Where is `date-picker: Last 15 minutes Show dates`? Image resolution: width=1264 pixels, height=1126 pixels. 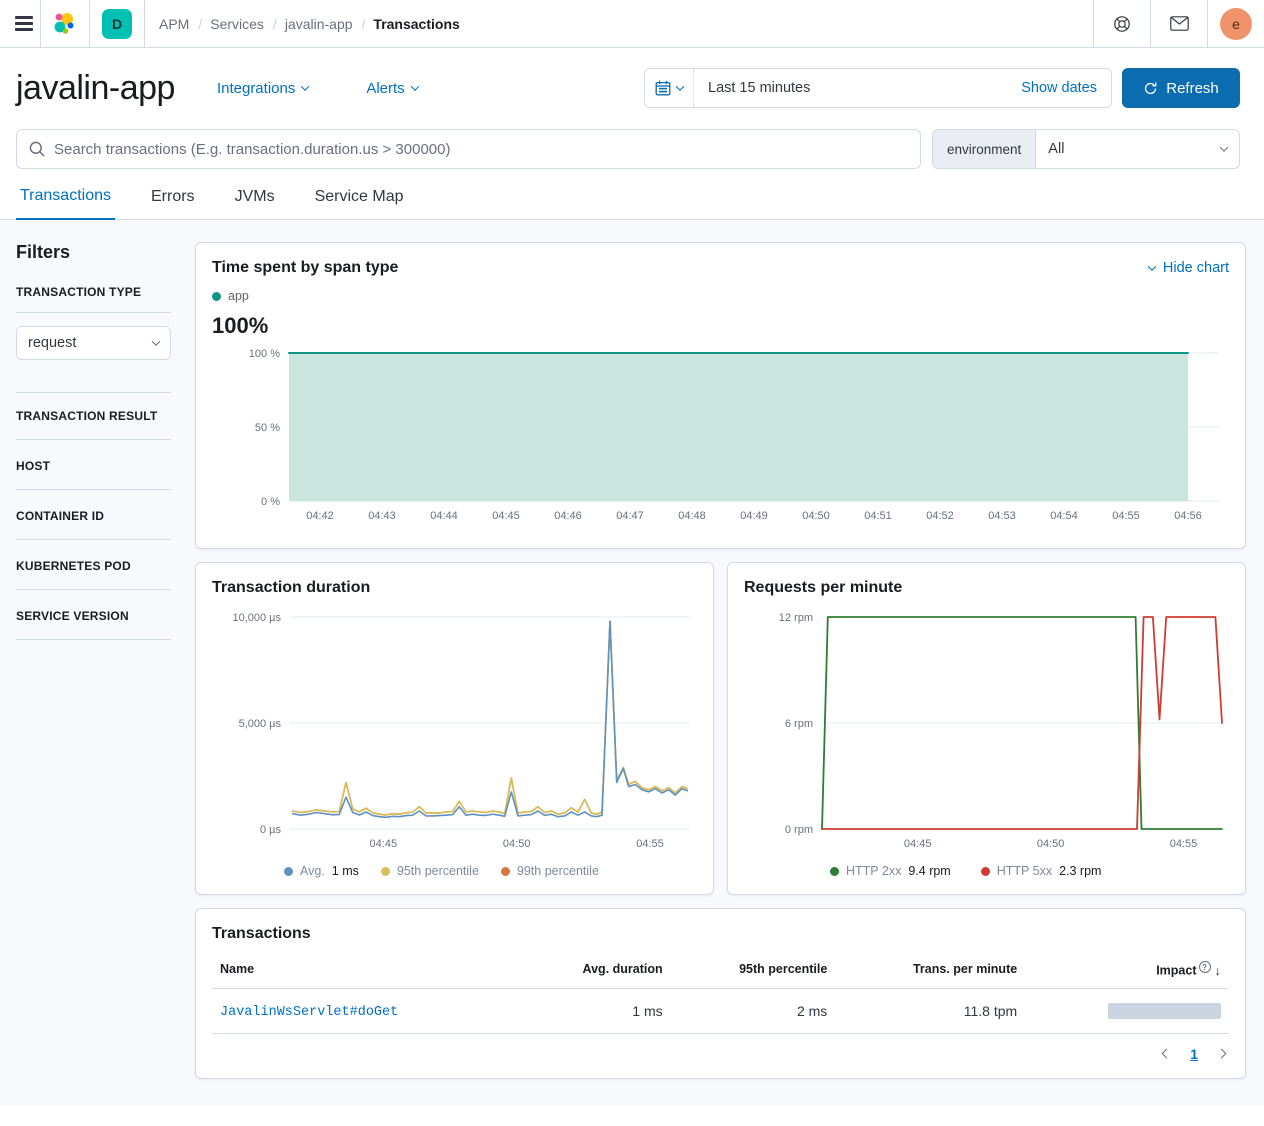
date-picker: Last 15 minutes Show dates is located at coordinates (878, 88).